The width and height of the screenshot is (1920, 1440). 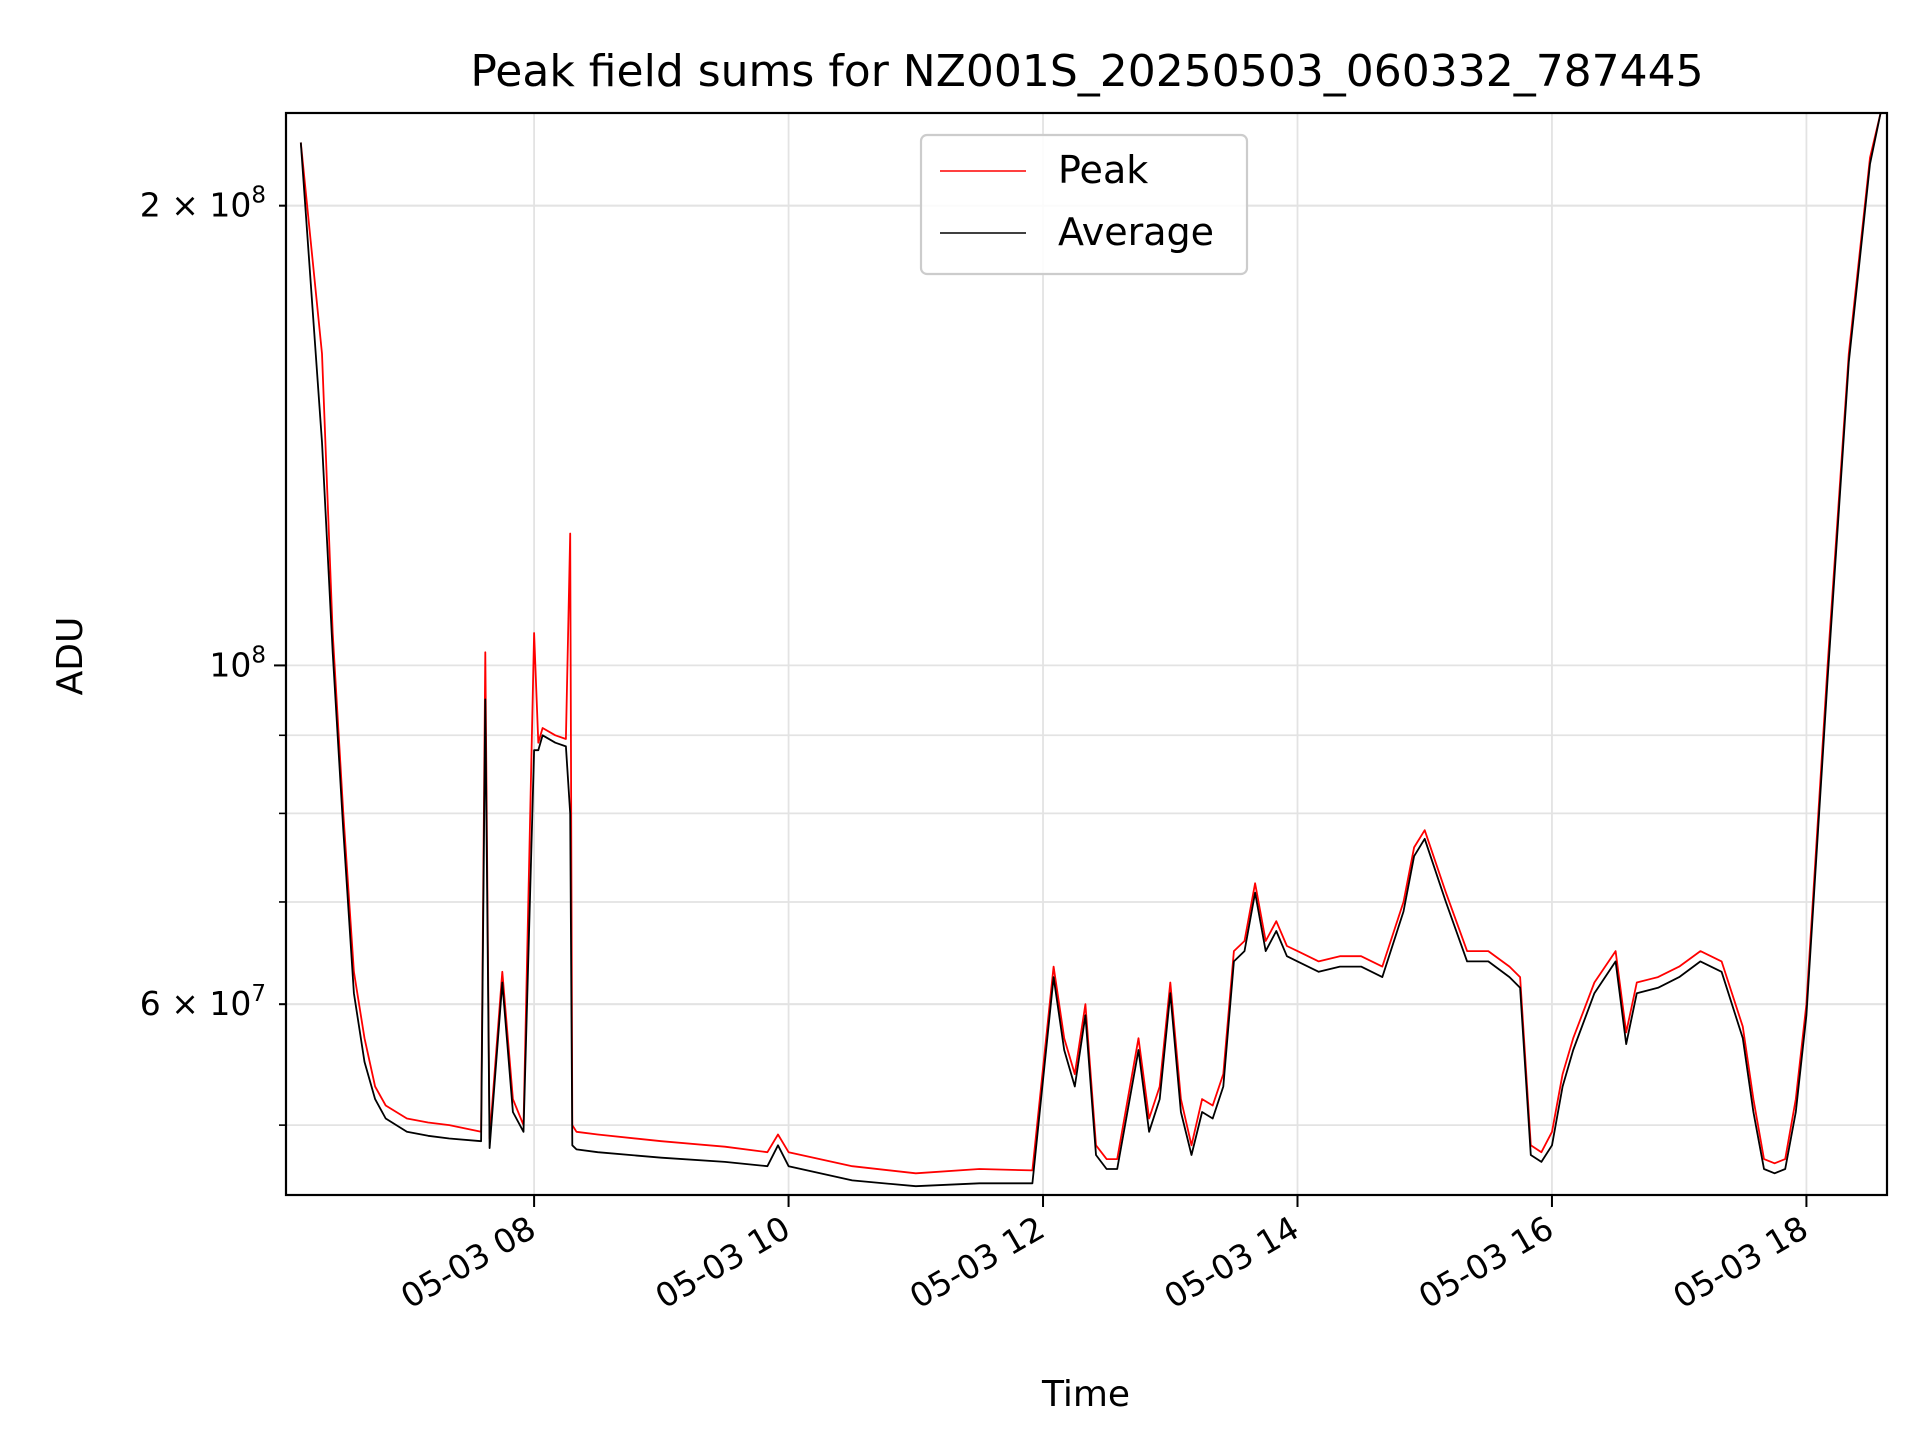 I want to click on legend-label-peak: Peak, so click(x=1103, y=170).